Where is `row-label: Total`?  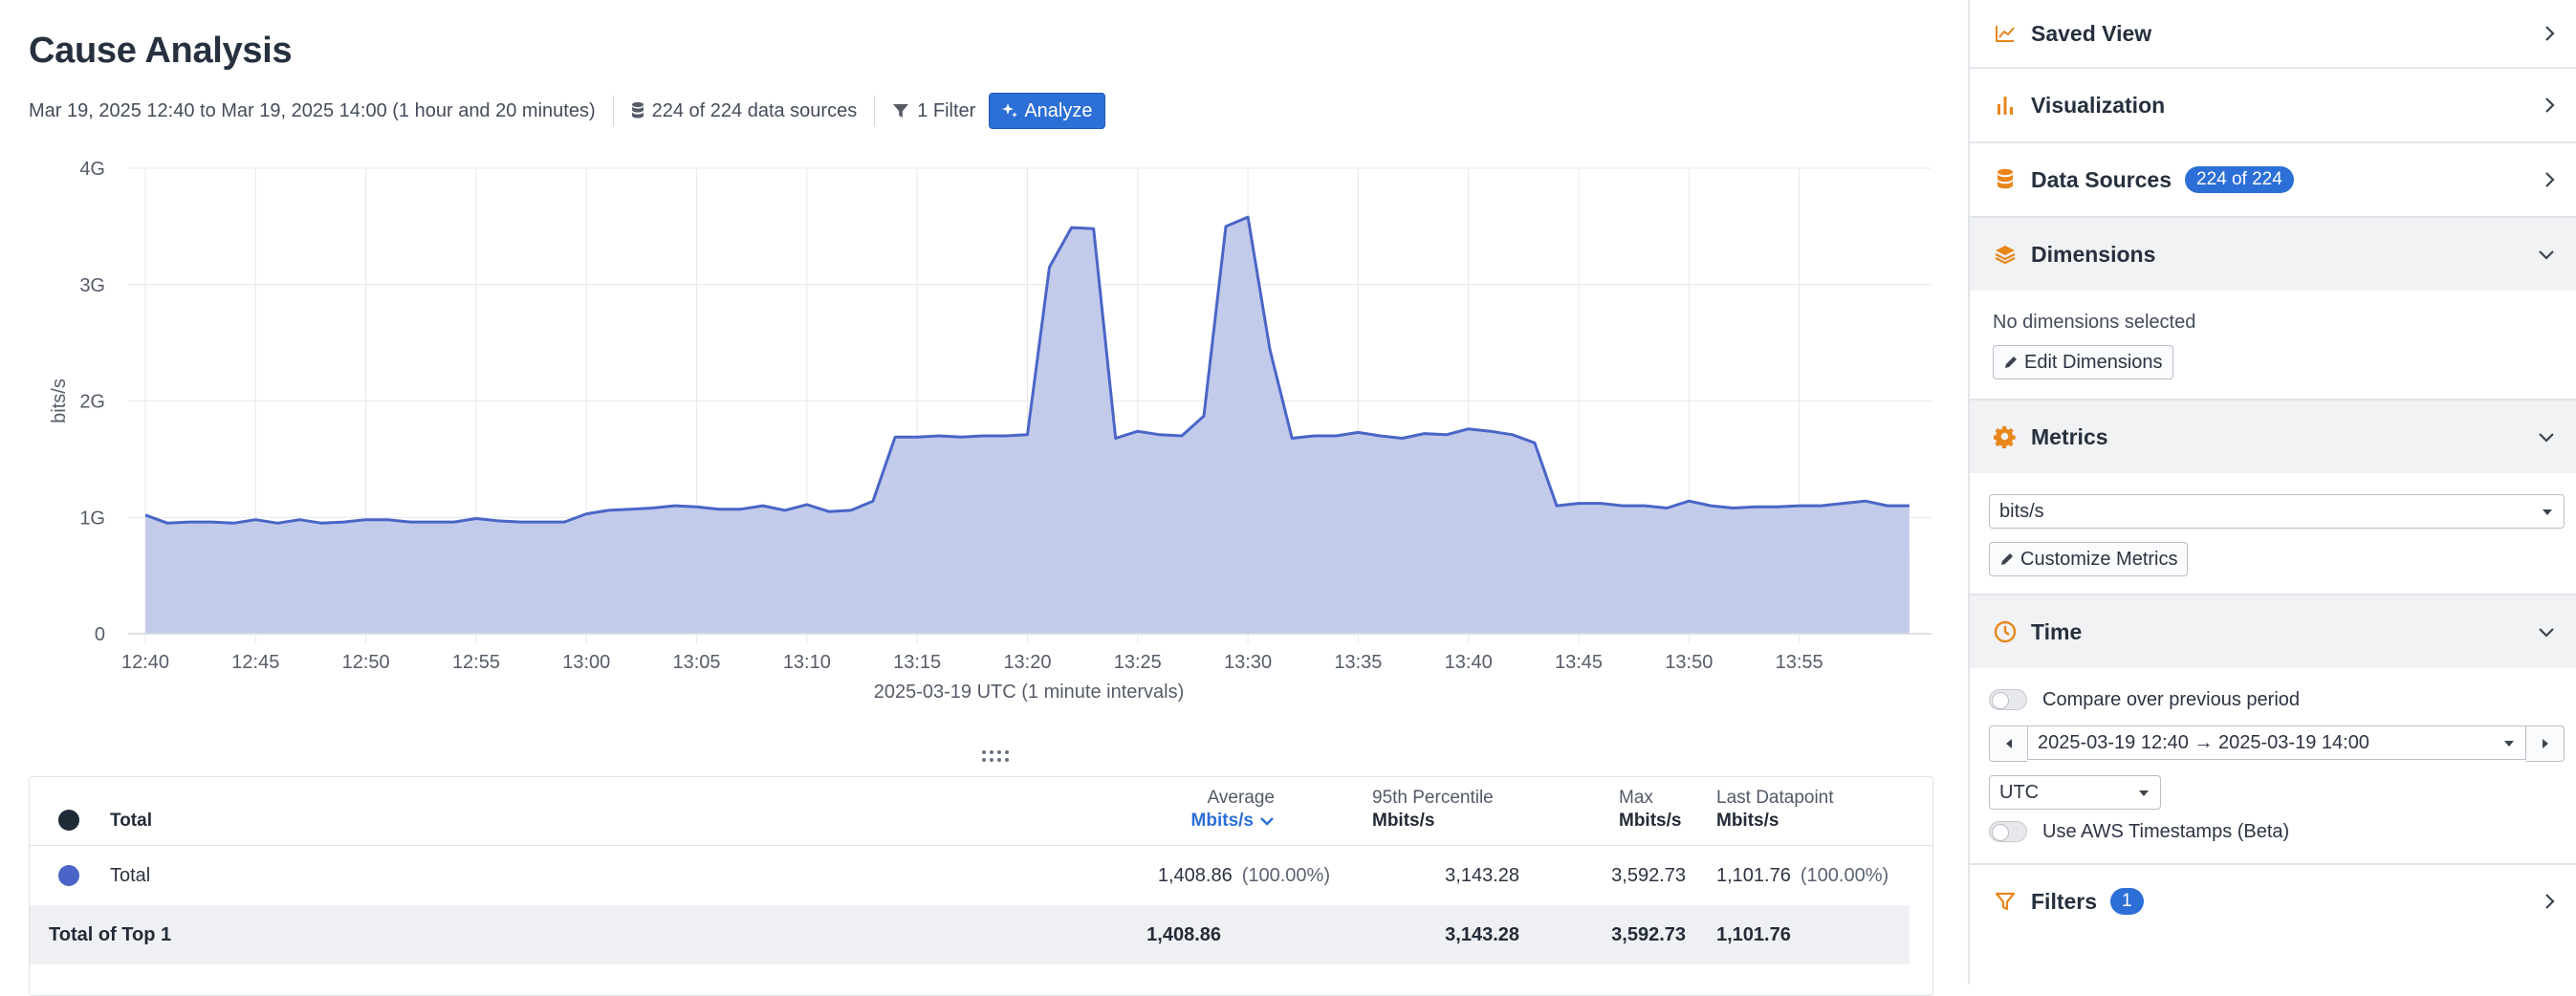
row-label: Total is located at coordinates (130, 875).